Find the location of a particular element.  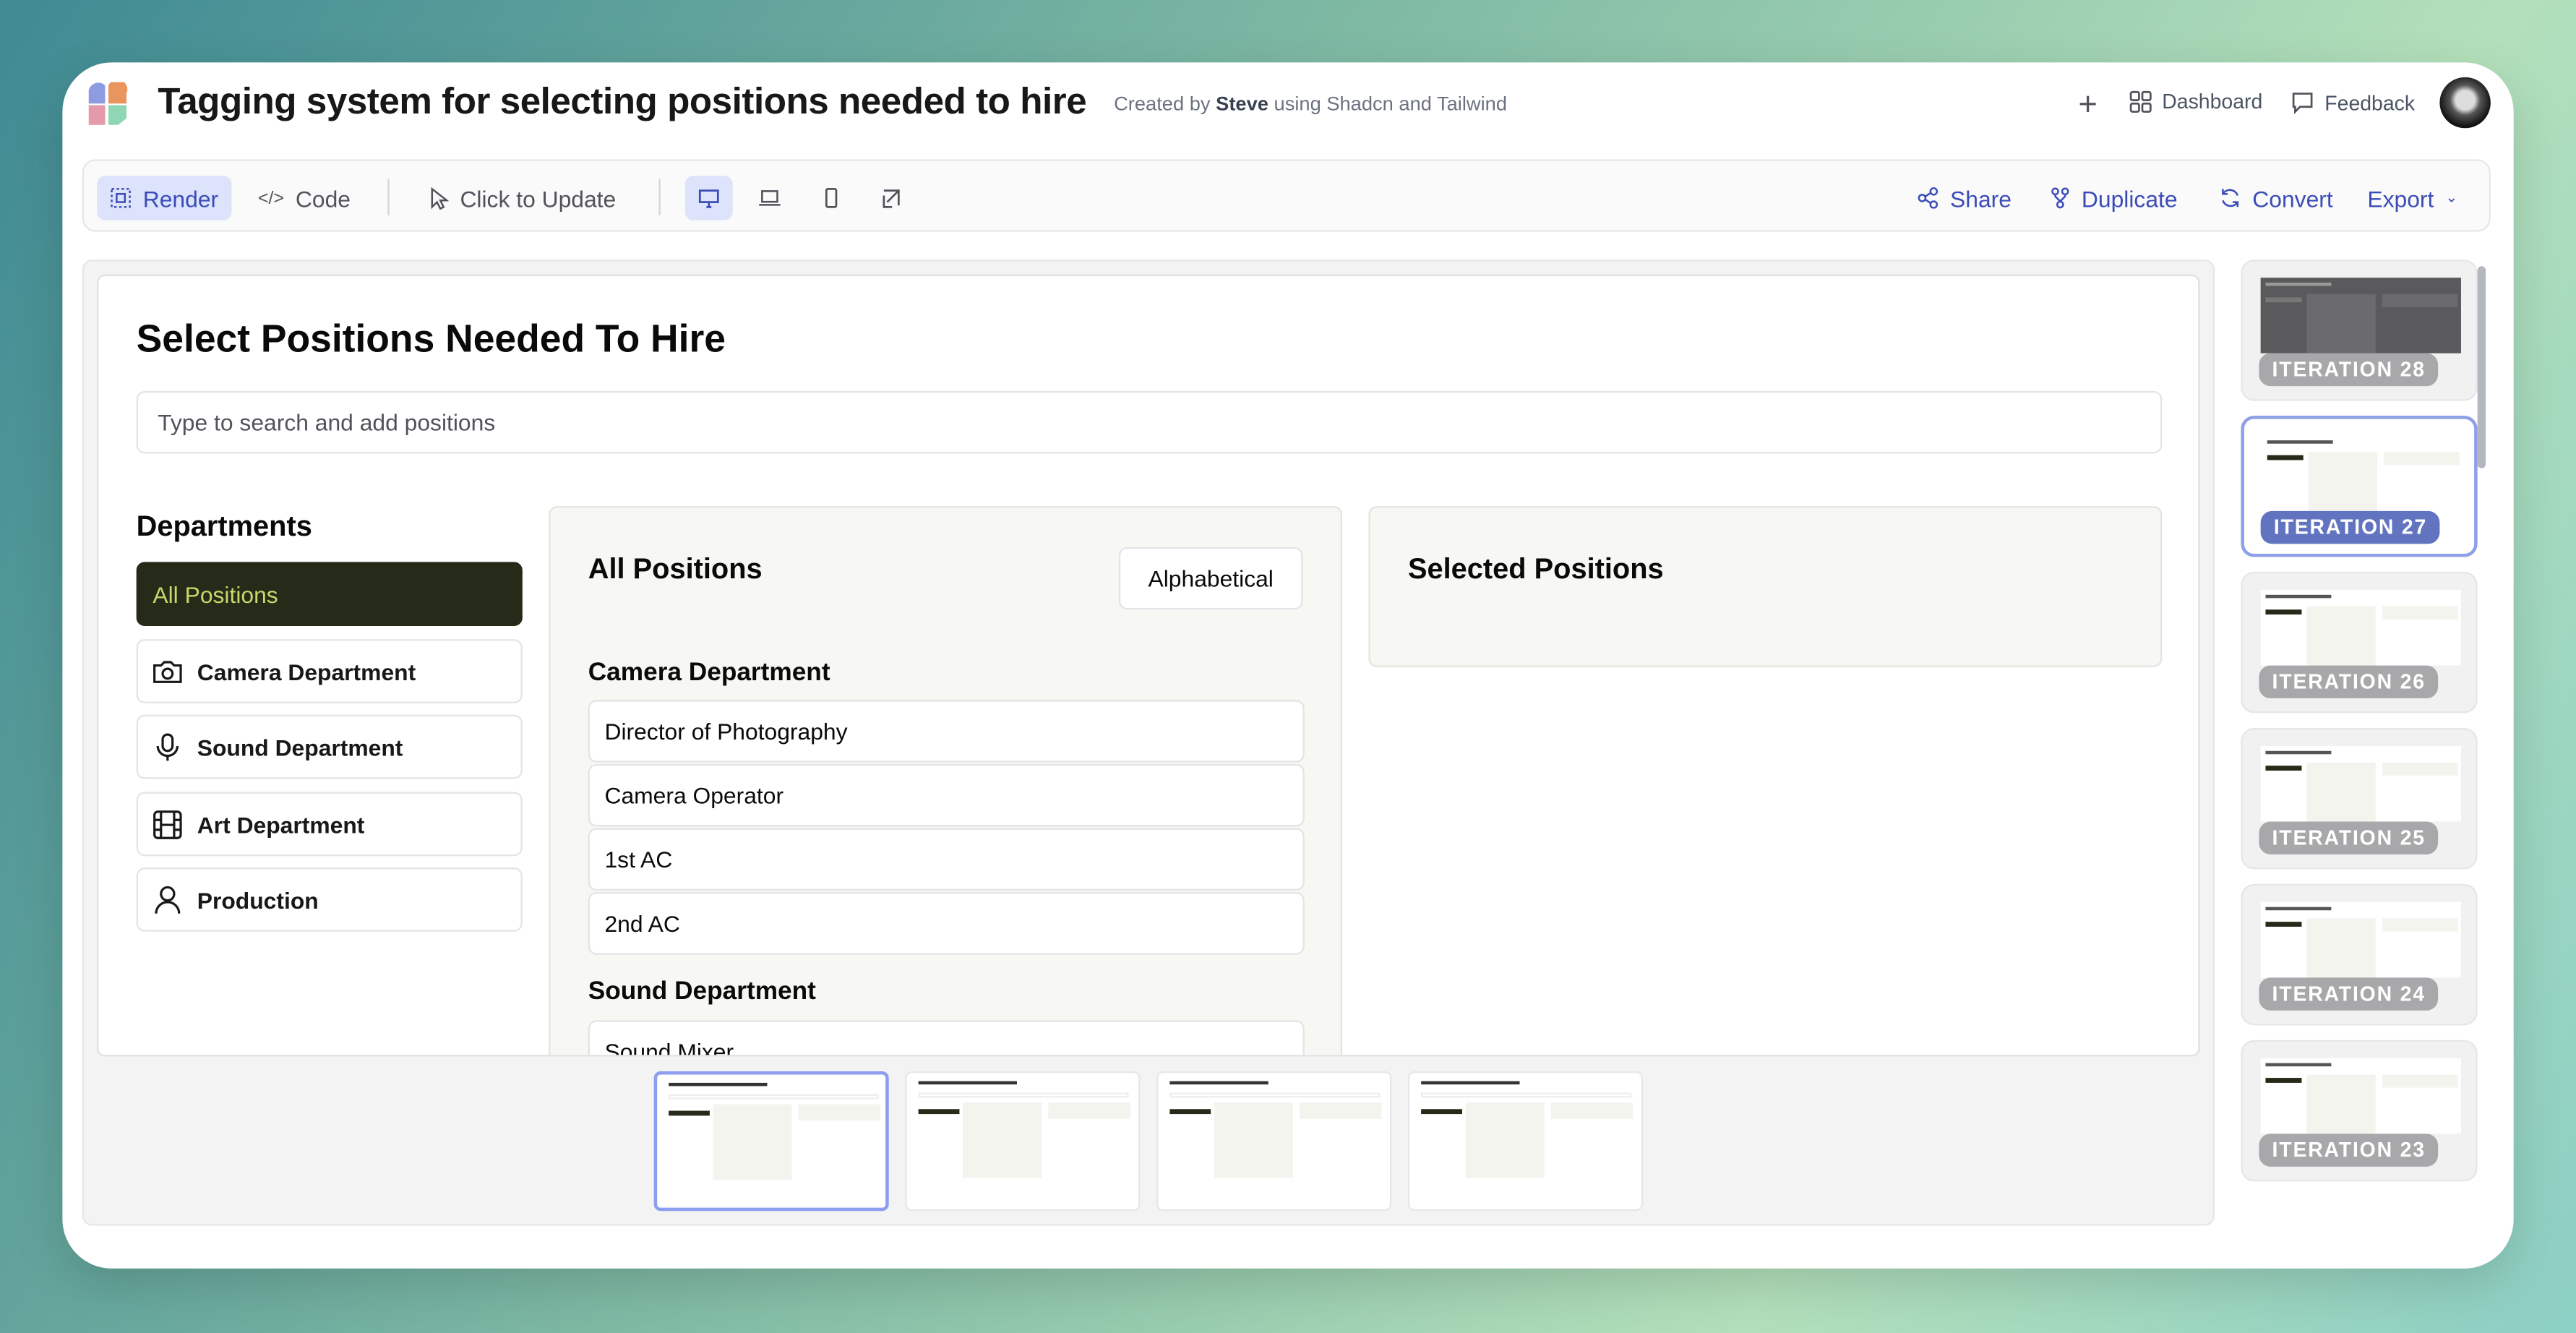

convert-button: Convert is located at coordinates (2277, 198).